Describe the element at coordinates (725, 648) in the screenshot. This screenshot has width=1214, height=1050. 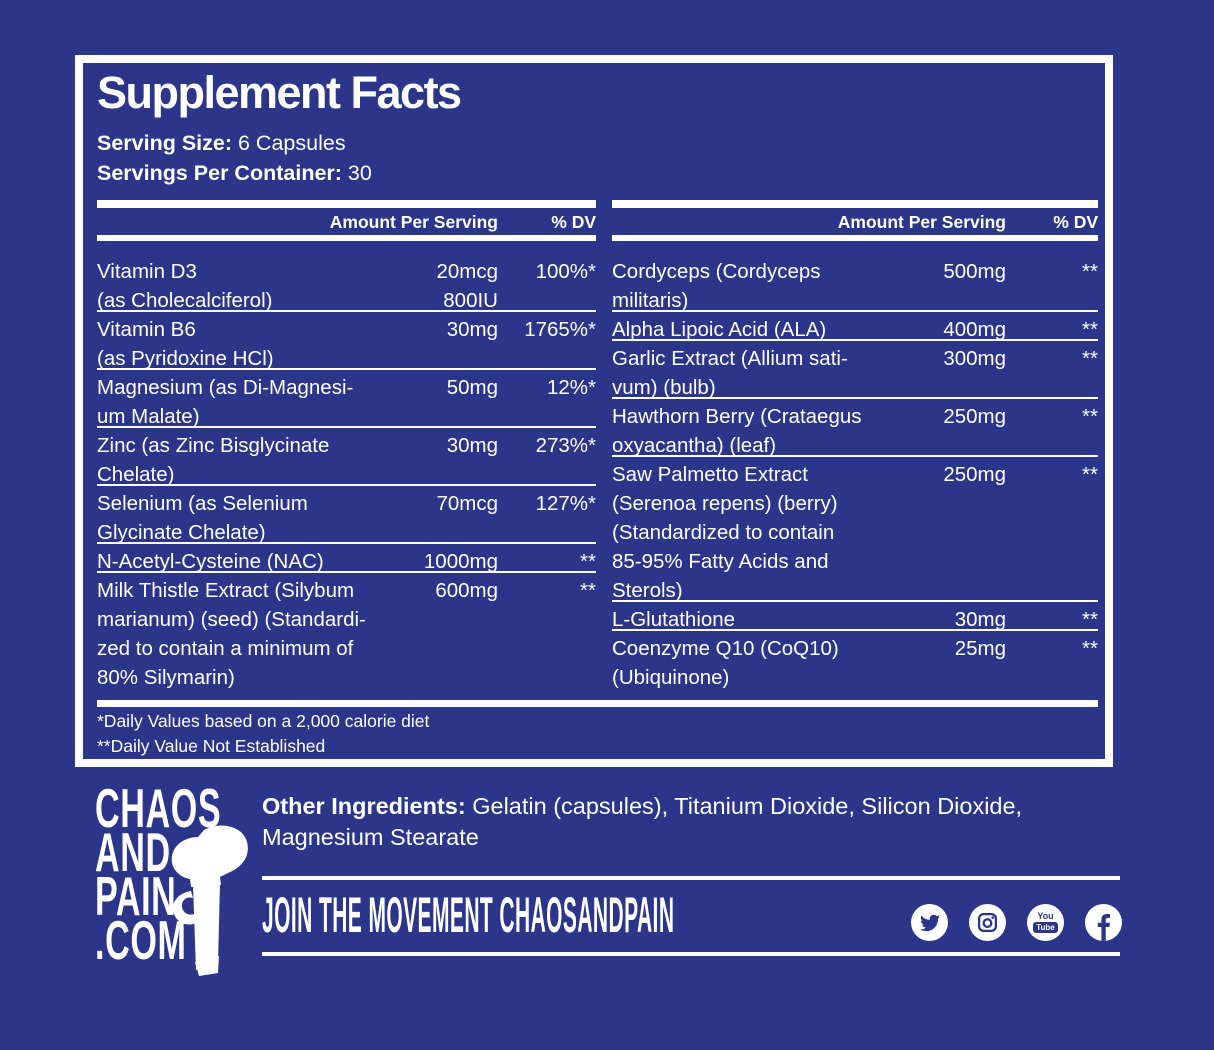
I see `ingredient-name: Coenzyme Q10 (CoQ10)` at that location.